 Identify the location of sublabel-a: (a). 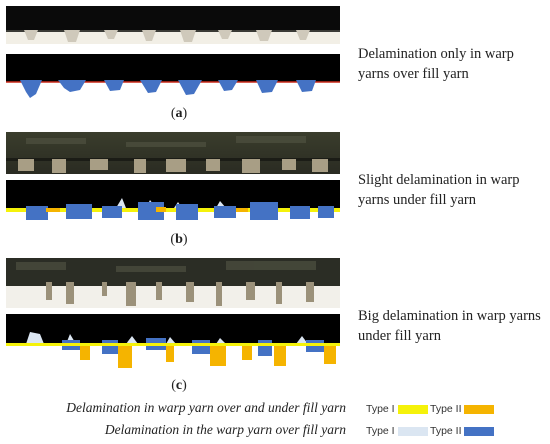
(179, 113).